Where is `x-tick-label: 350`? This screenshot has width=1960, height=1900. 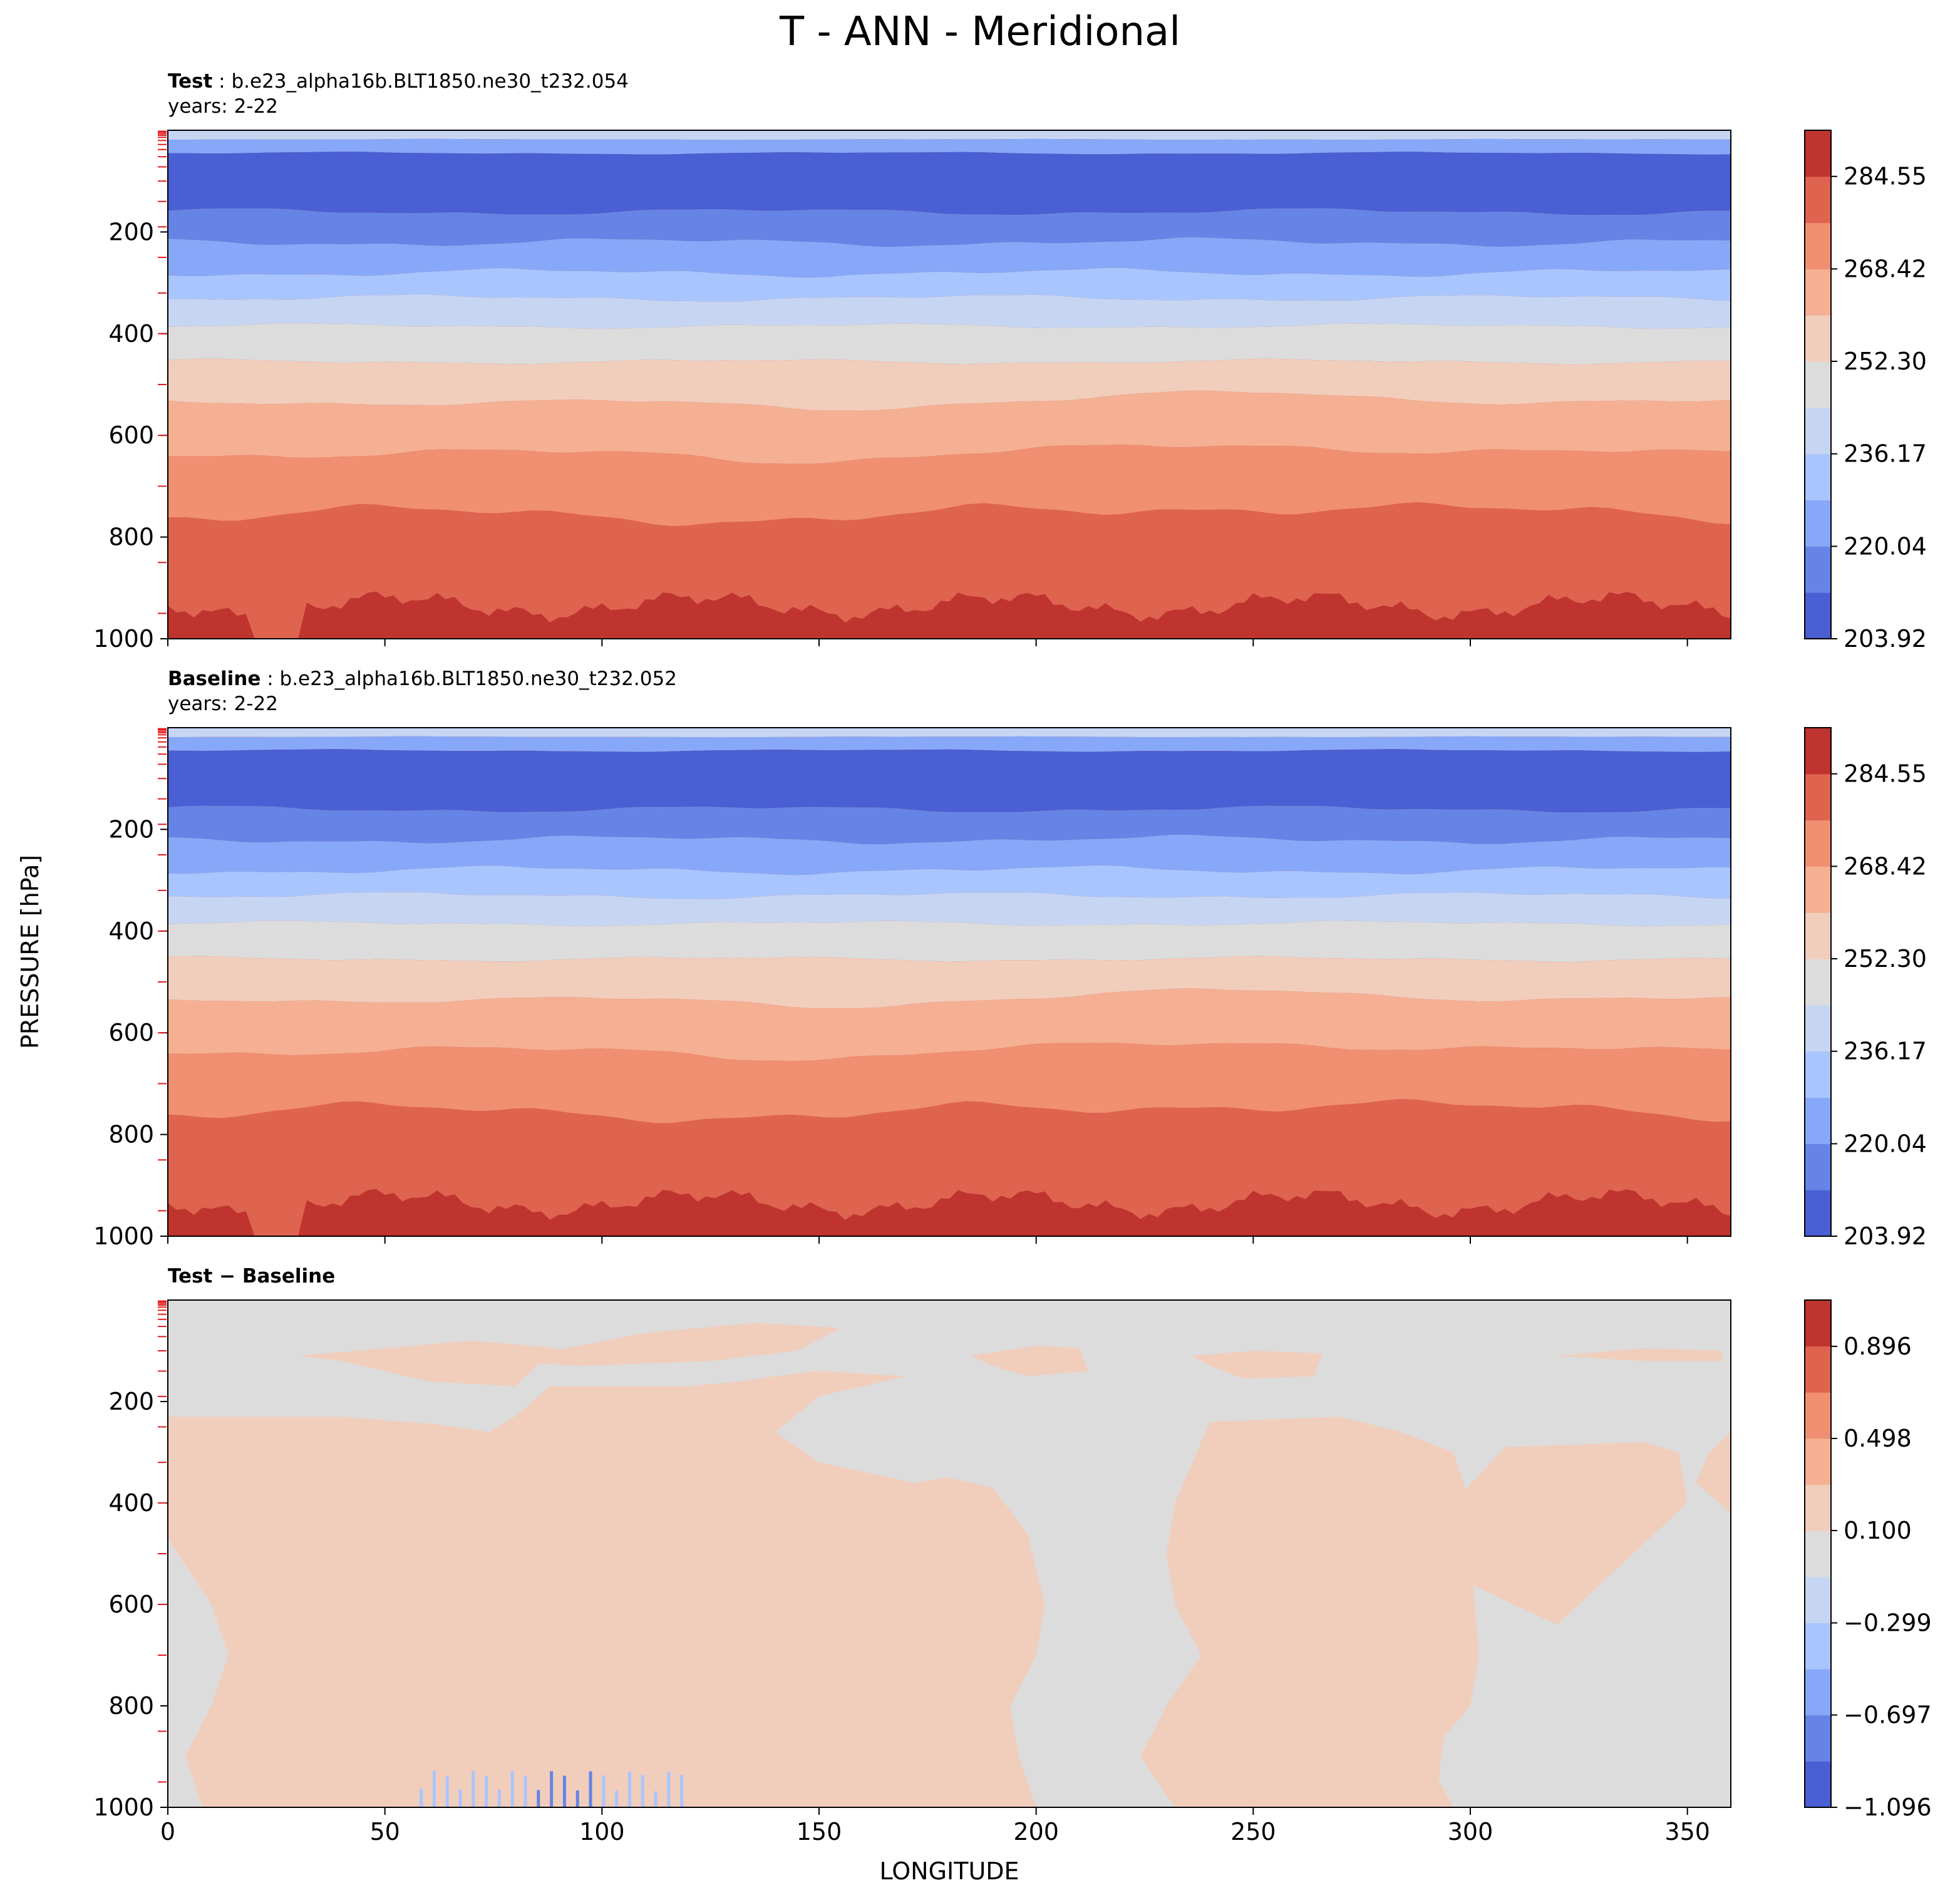 x-tick-label: 350 is located at coordinates (1687, 1832).